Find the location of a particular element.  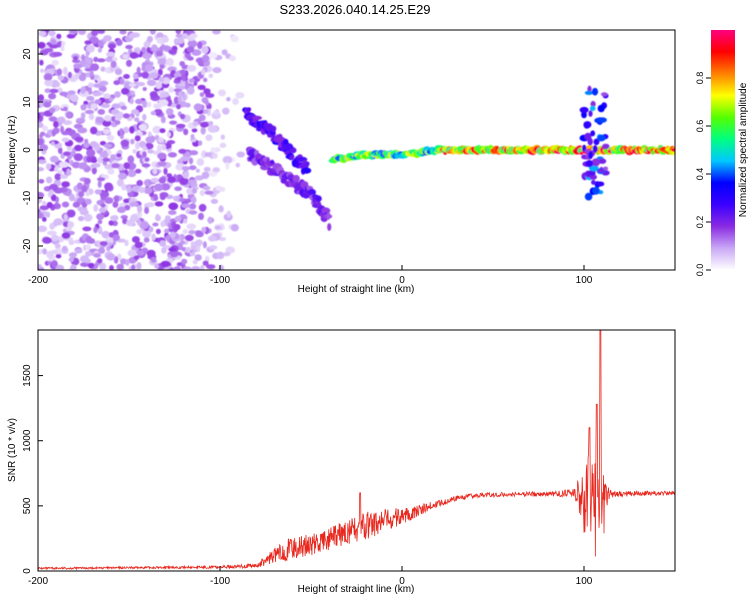

colorbar-tick-label: 0.0 is located at coordinates (700, 270).